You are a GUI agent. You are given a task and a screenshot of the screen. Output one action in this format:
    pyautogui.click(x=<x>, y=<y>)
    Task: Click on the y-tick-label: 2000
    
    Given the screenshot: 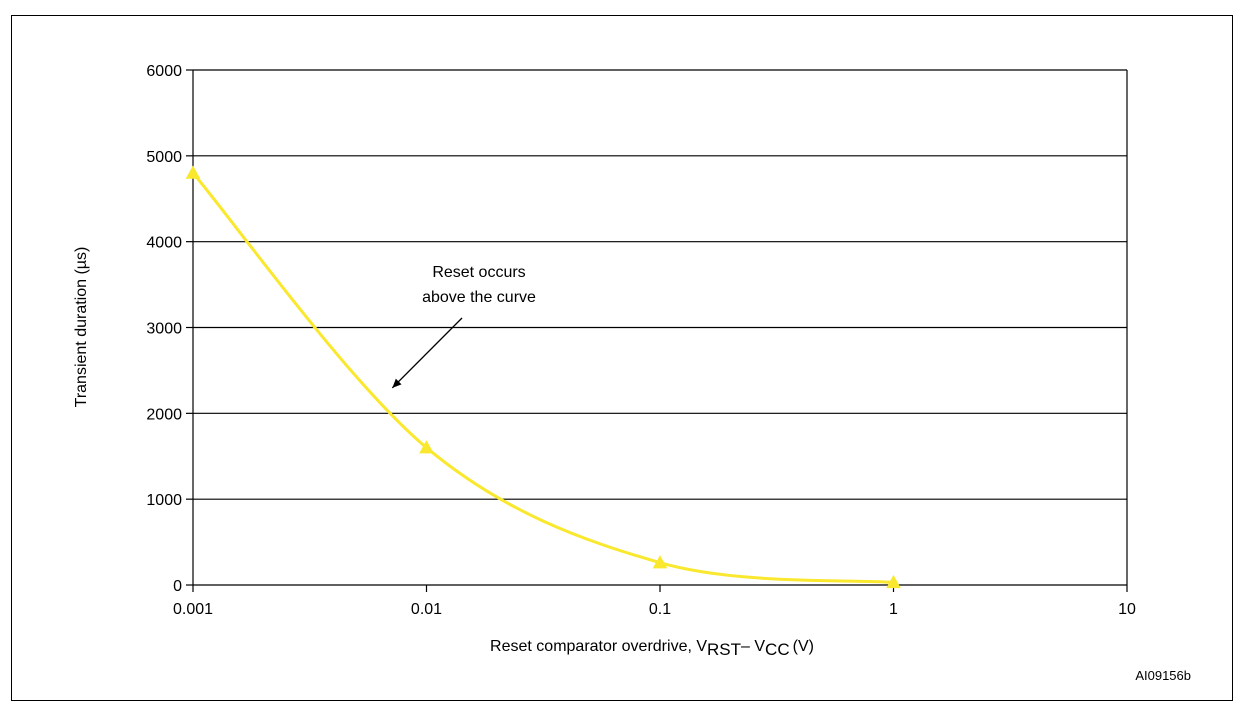 What is the action you would take?
    pyautogui.click(x=164, y=414)
    